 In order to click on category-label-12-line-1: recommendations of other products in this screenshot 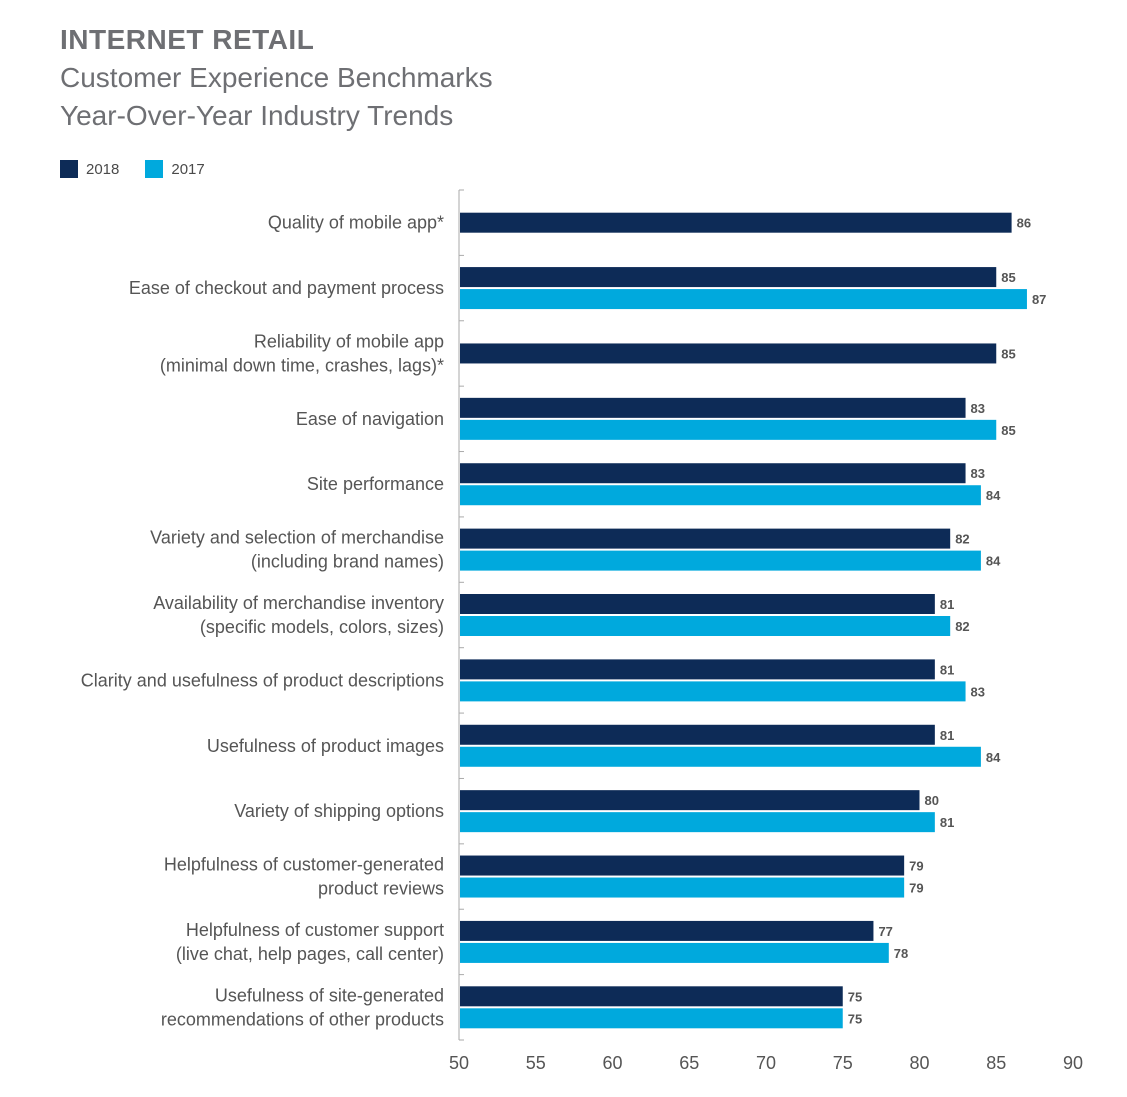, I will do `click(302, 1019)`.